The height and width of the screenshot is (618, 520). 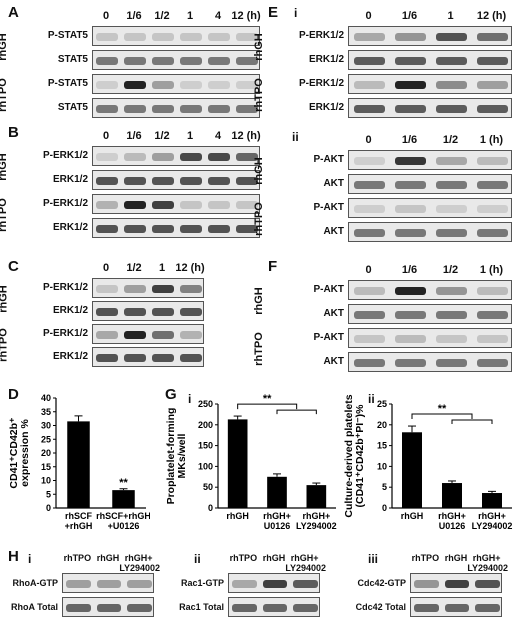 I want to click on y-tick-label: 10, so click(x=382, y=466).